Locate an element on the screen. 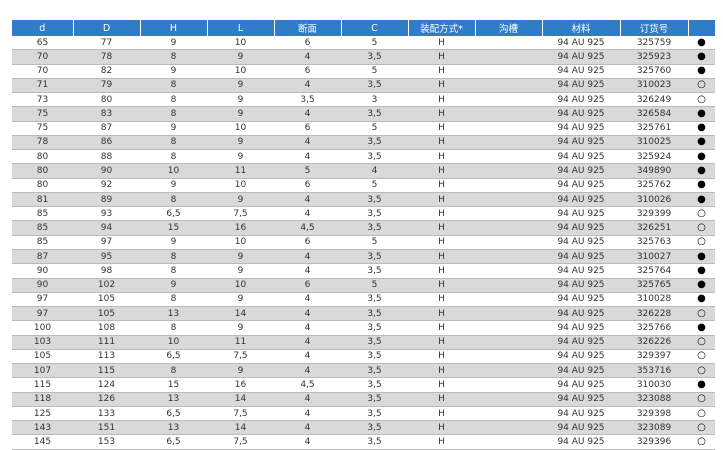 This screenshot has height=450, width=723. table-row: 143 151 13 14 4 3,5 H 94 AU 925 323089 ○ is located at coordinates (363, 428).